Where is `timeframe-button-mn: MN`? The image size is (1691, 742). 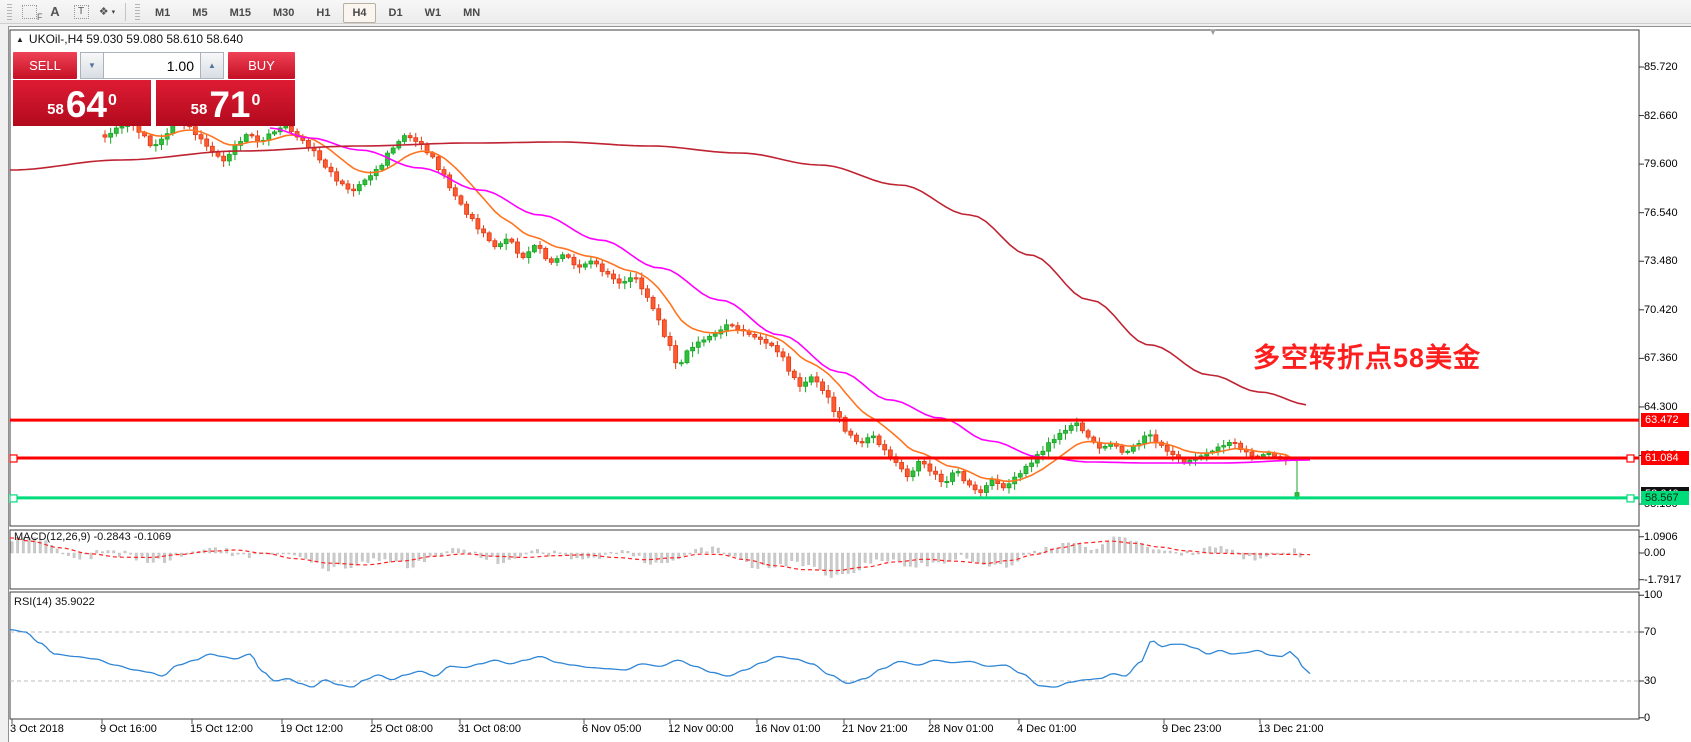 timeframe-button-mn: MN is located at coordinates (472, 12).